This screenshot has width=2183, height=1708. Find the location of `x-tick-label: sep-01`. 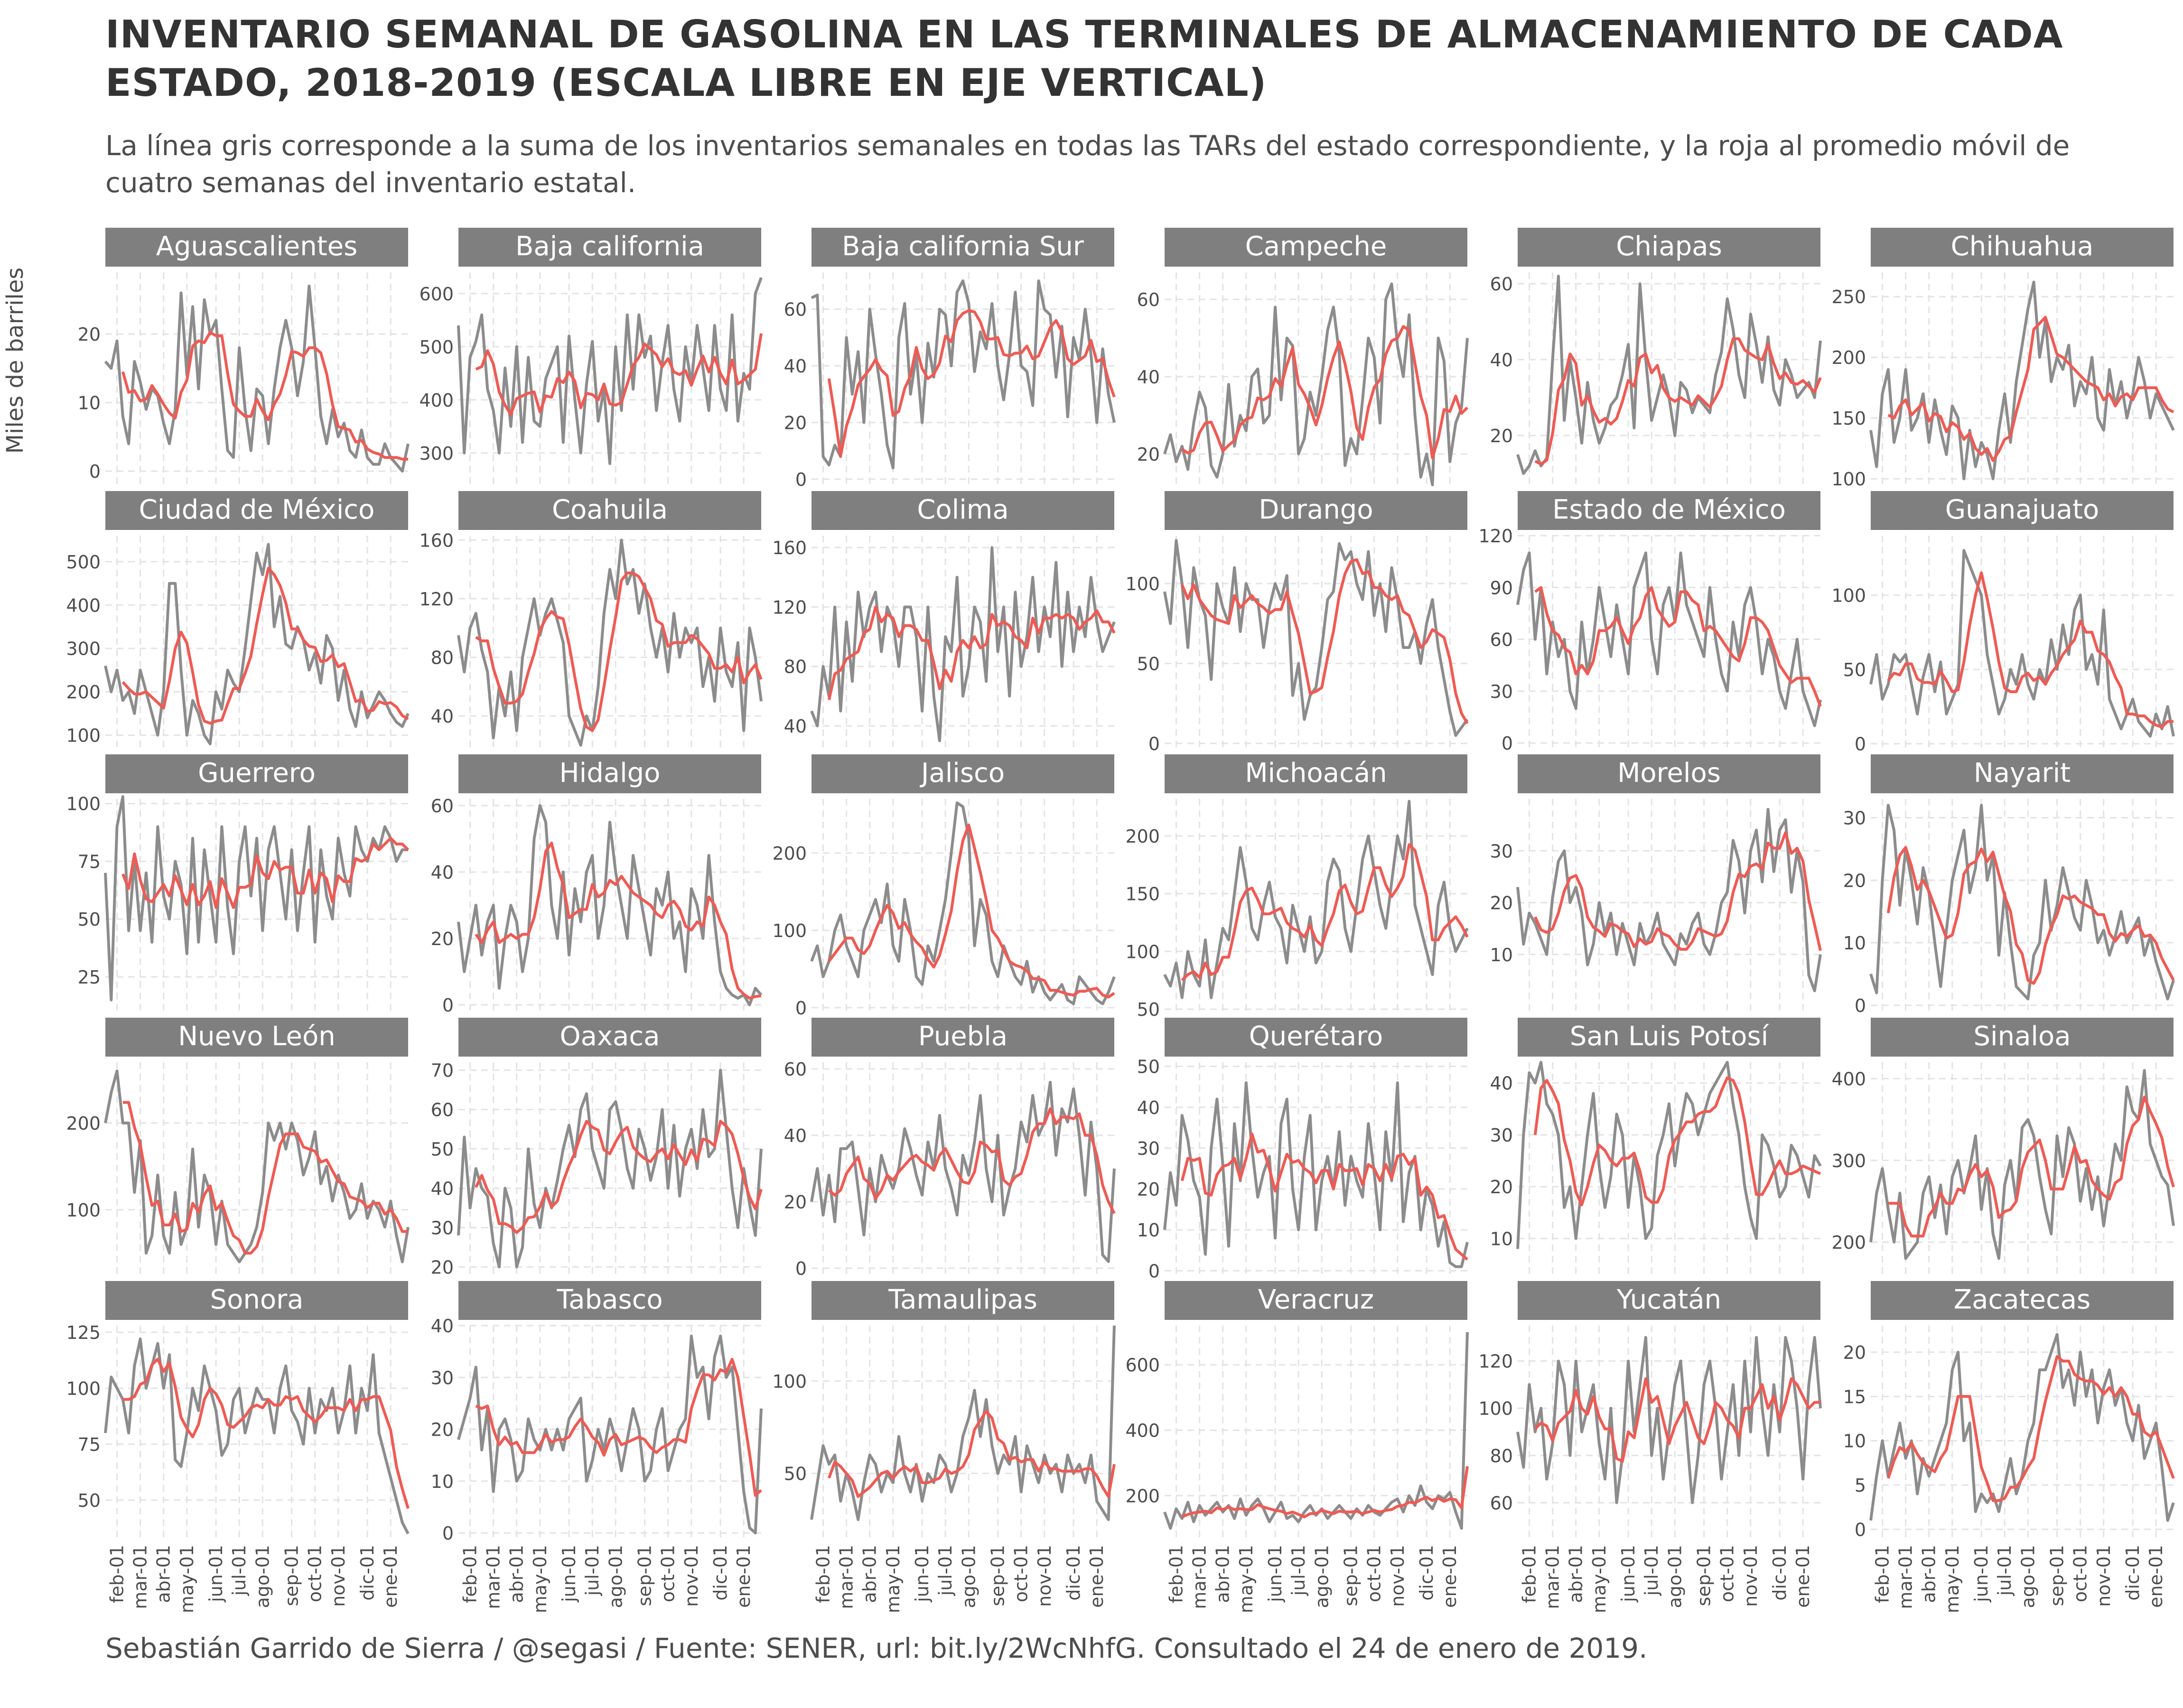

x-tick-label: sep-01 is located at coordinates (1704, 1575).